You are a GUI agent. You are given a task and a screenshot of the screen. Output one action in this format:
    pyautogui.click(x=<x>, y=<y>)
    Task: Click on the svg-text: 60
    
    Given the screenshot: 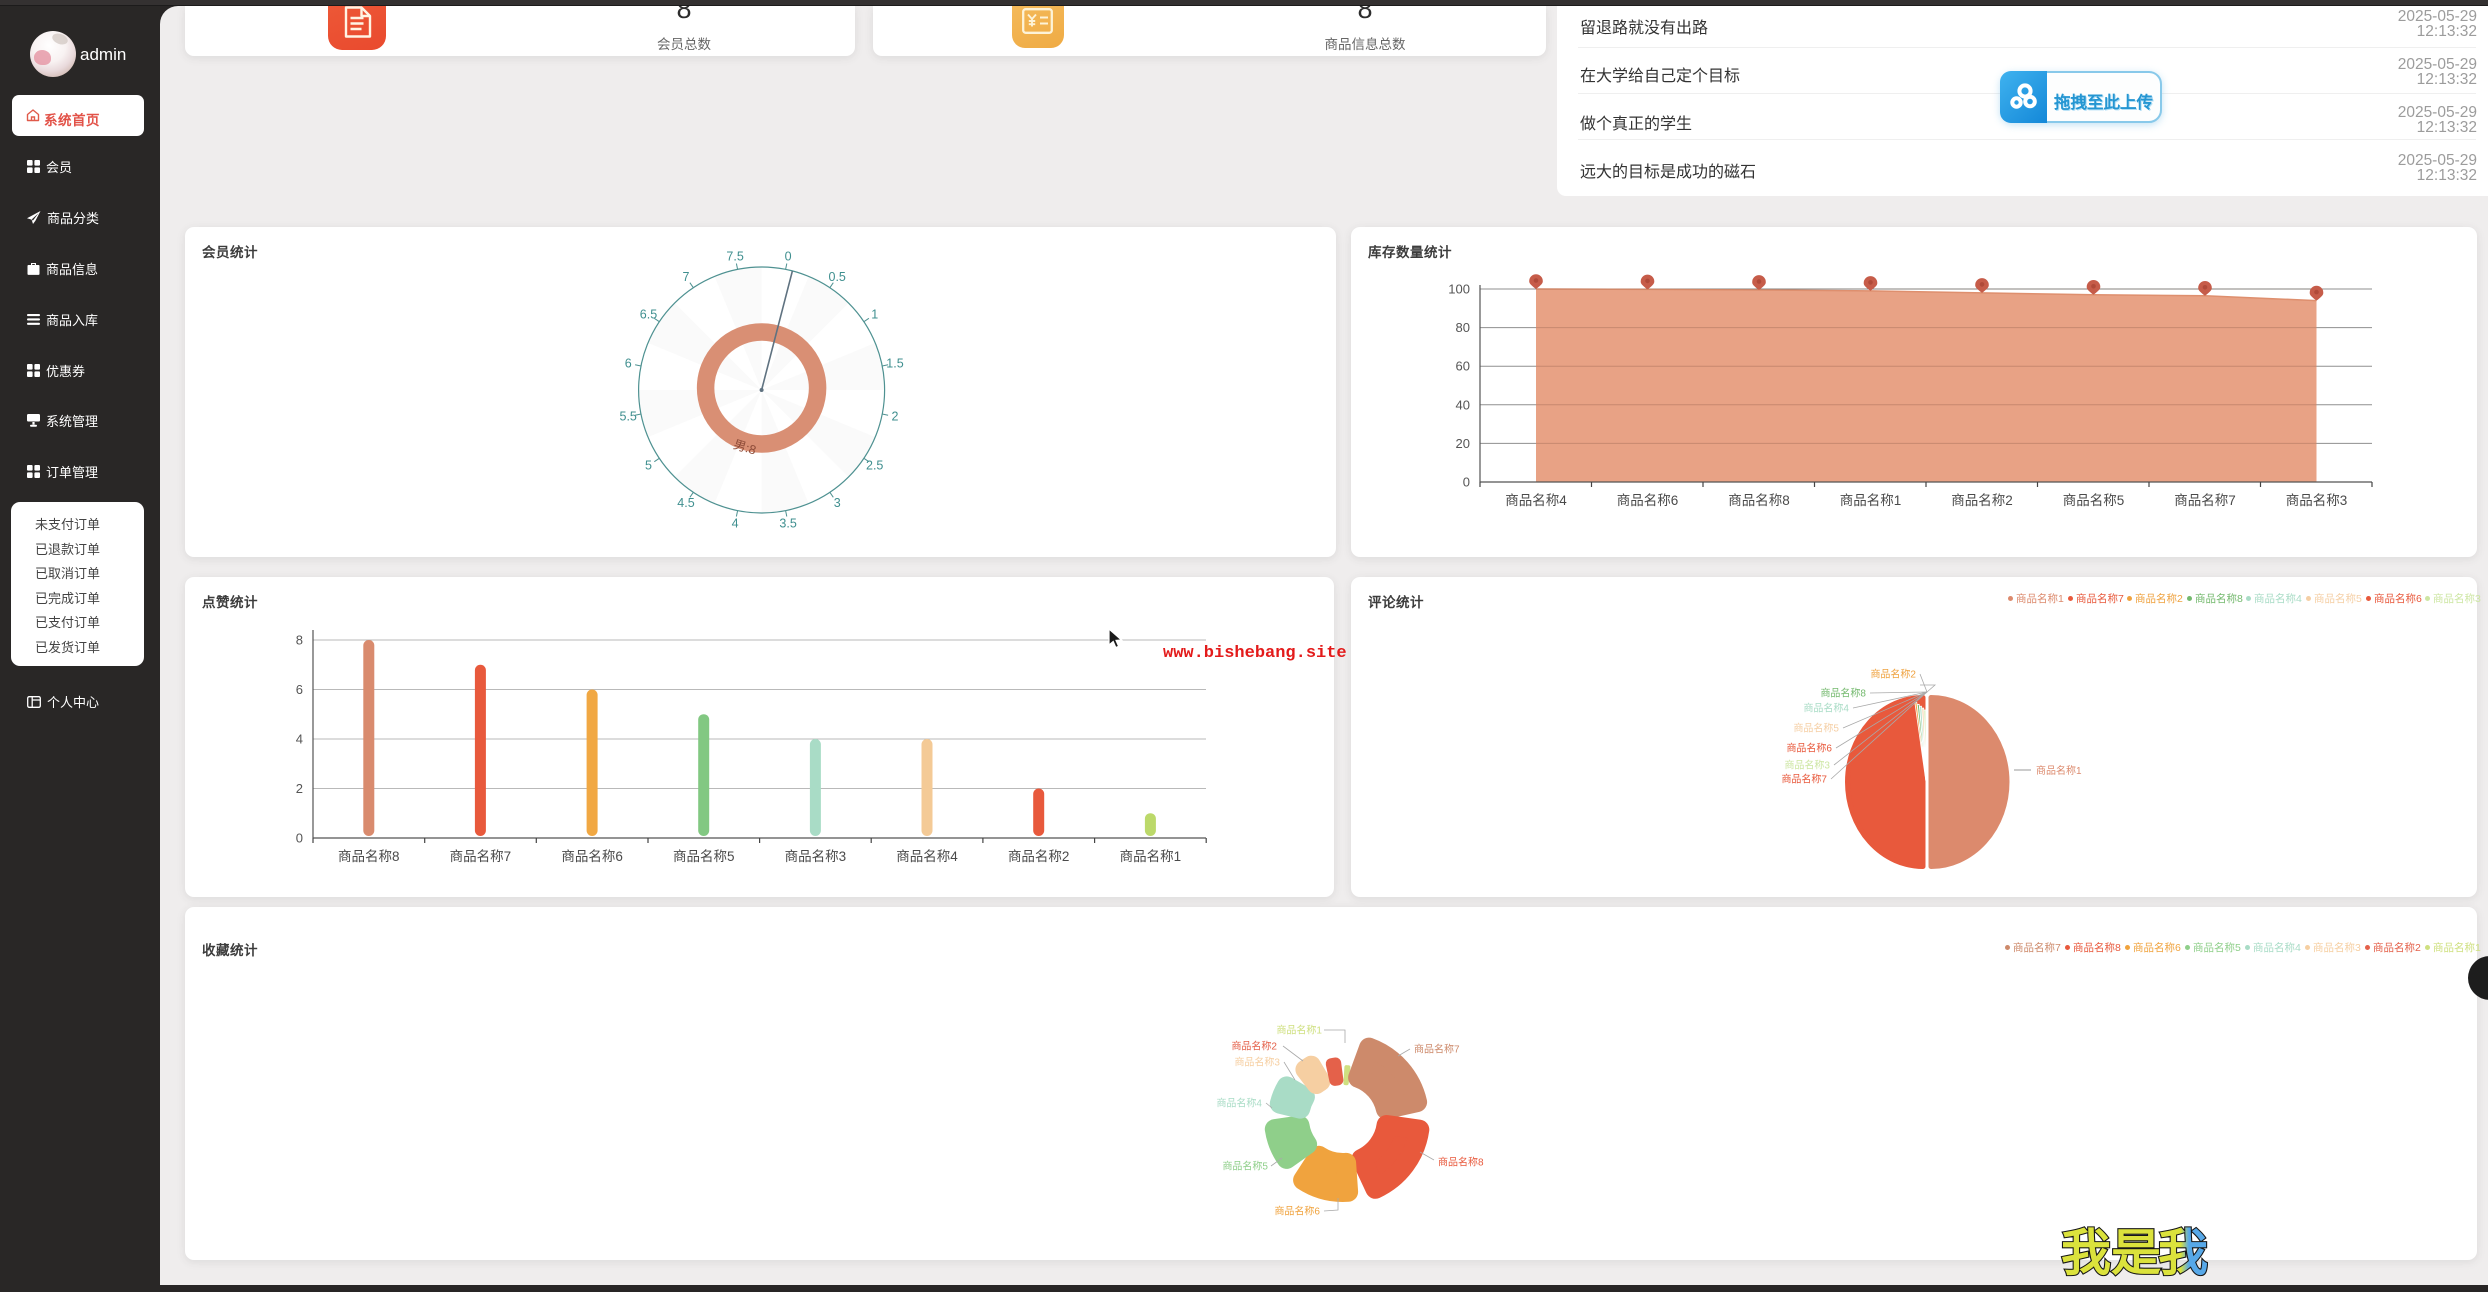 What is the action you would take?
    pyautogui.click(x=1463, y=366)
    